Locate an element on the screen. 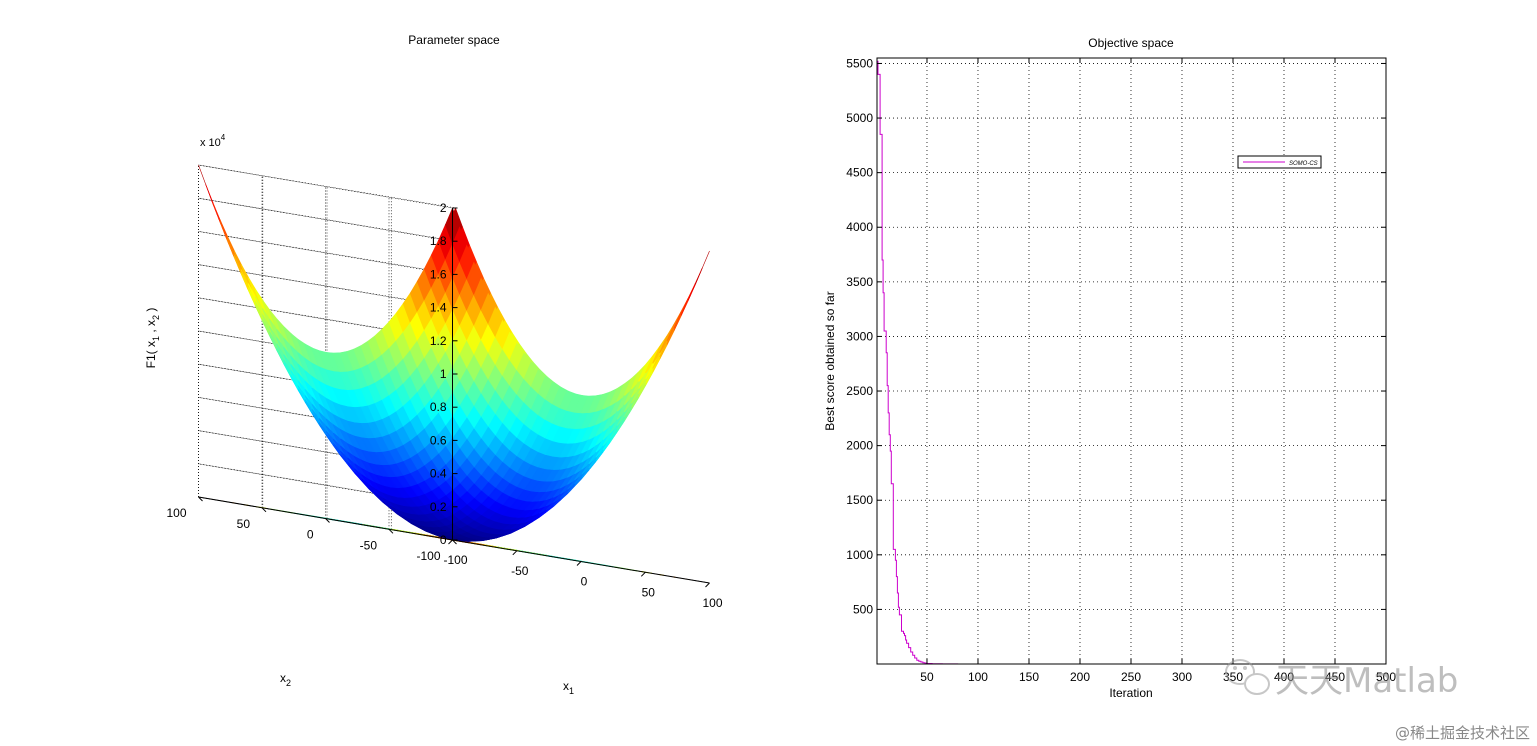 Image resolution: width=1537 pixels, height=746 pixels. z-axis-label: F1( x1 , x2 ) is located at coordinates (152, 338).